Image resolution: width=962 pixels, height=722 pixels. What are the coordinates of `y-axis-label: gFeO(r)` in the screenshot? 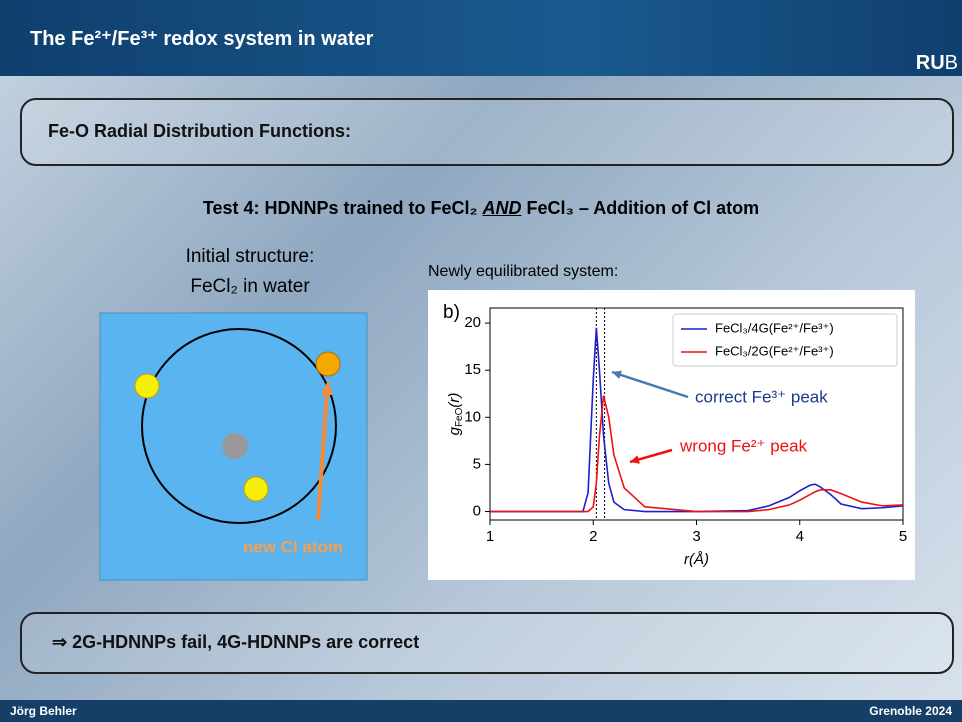 It's located at (455, 414).